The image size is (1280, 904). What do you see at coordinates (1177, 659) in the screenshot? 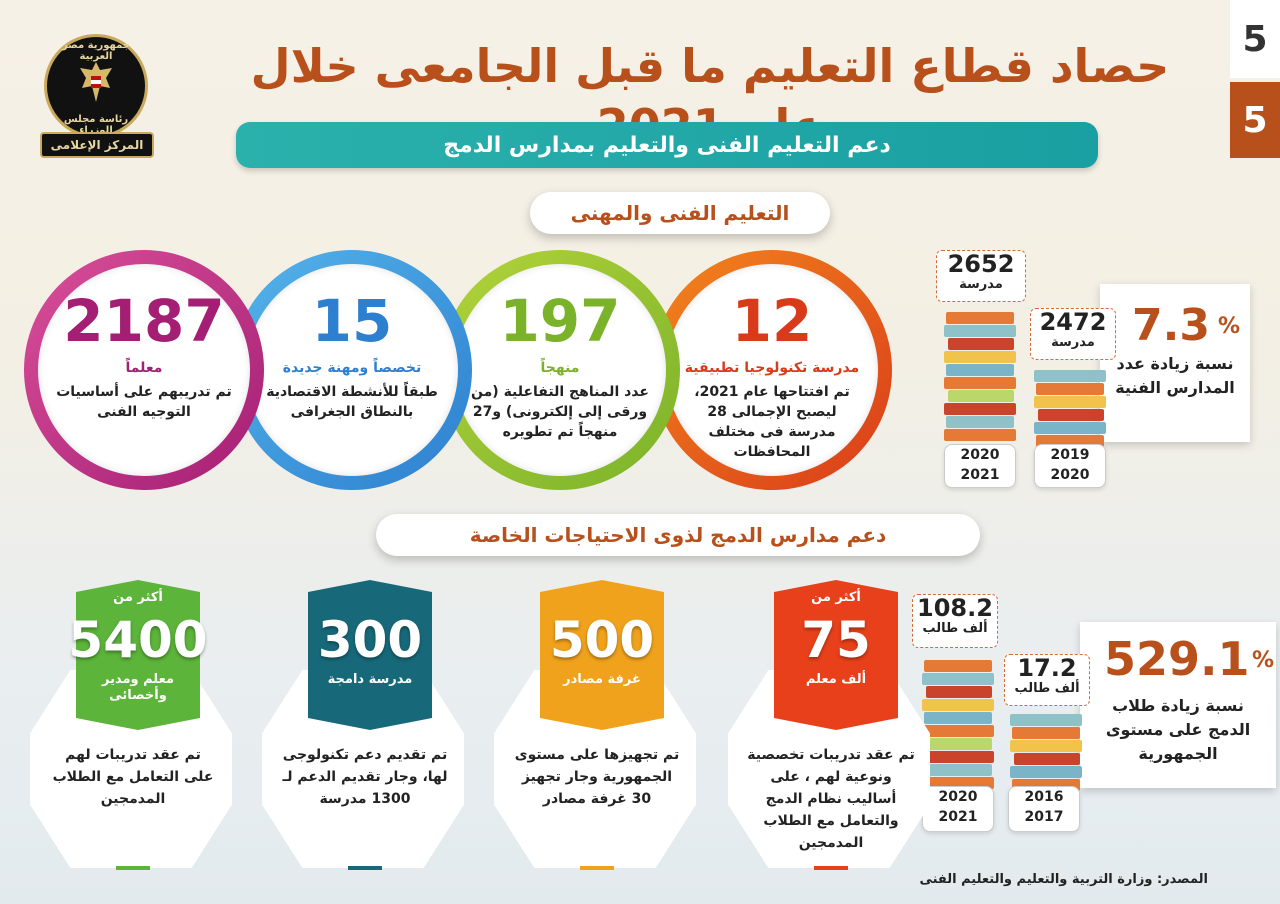
I see `merge-increase-percent: 529.1` at bounding box center [1177, 659].